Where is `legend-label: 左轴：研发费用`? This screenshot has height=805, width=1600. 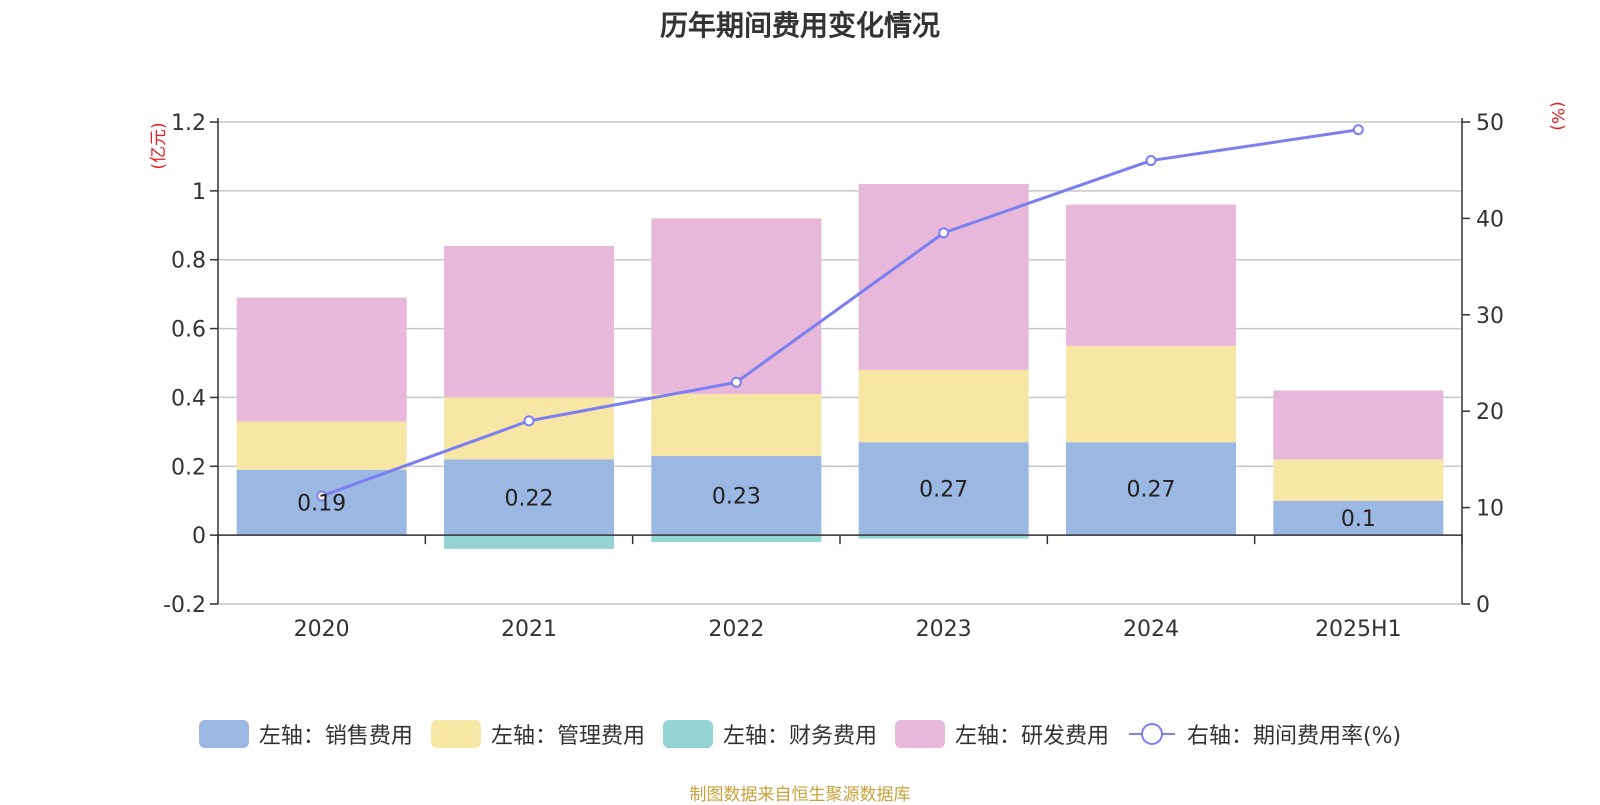
legend-label: 左轴：研发费用 is located at coordinates (1031, 736).